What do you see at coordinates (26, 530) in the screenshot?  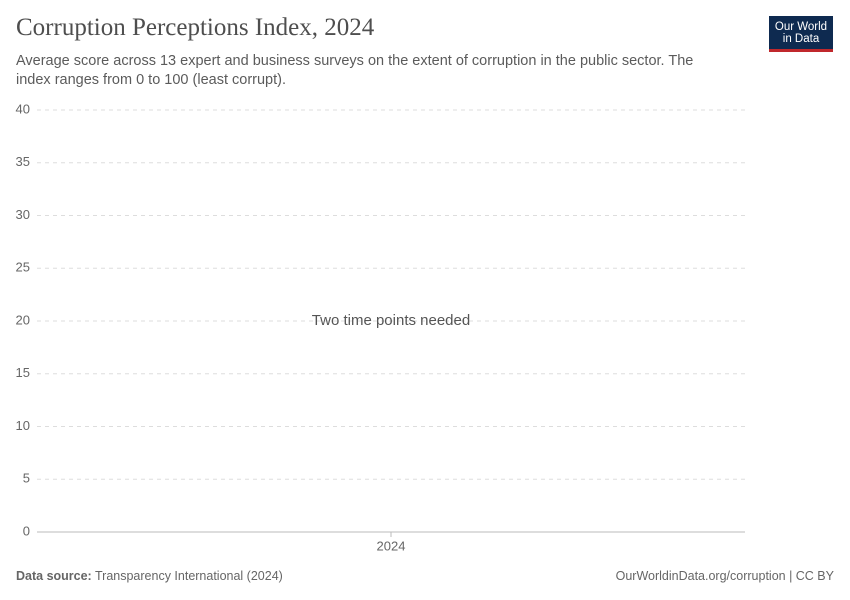 I see `y-tick-label: 0` at bounding box center [26, 530].